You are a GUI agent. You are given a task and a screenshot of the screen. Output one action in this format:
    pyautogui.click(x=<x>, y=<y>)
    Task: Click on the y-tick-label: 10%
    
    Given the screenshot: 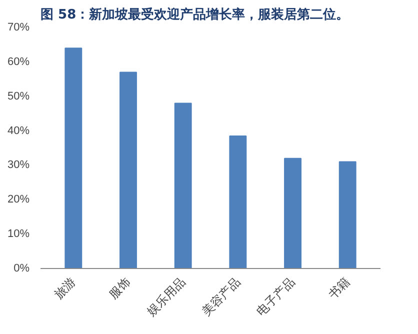 What is the action you would take?
    pyautogui.click(x=18, y=234)
    